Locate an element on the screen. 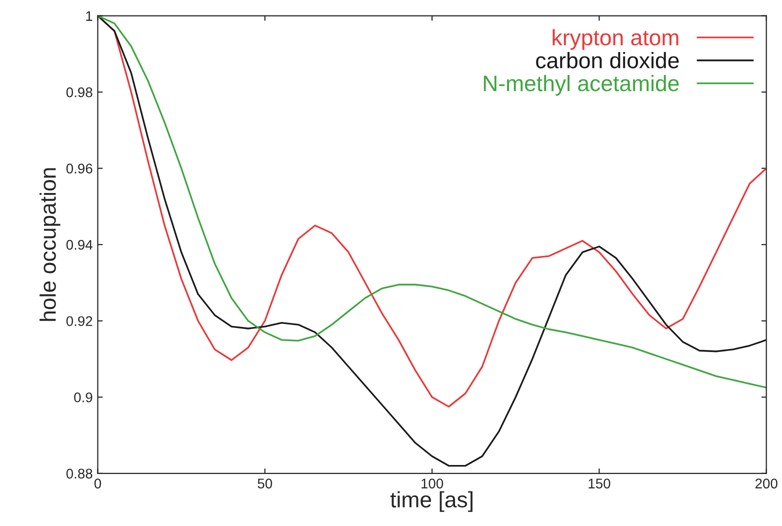 This screenshot has height=526, width=782. y-tick-label: 0.96 is located at coordinates (79, 169).